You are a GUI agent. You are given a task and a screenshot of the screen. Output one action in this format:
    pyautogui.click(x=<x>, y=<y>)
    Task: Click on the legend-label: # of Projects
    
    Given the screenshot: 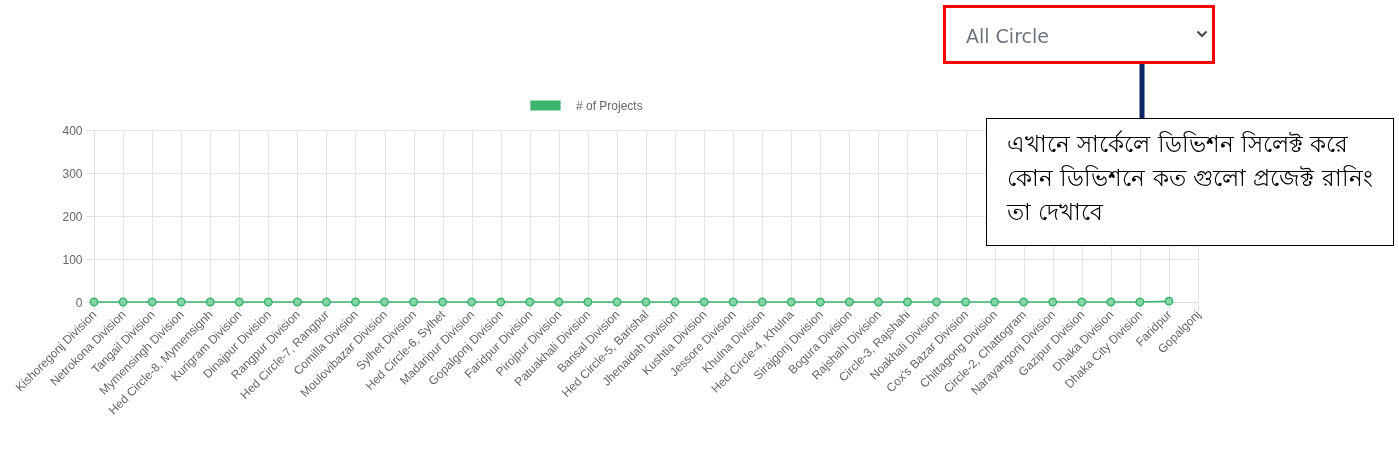 What is the action you would take?
    pyautogui.click(x=609, y=105)
    